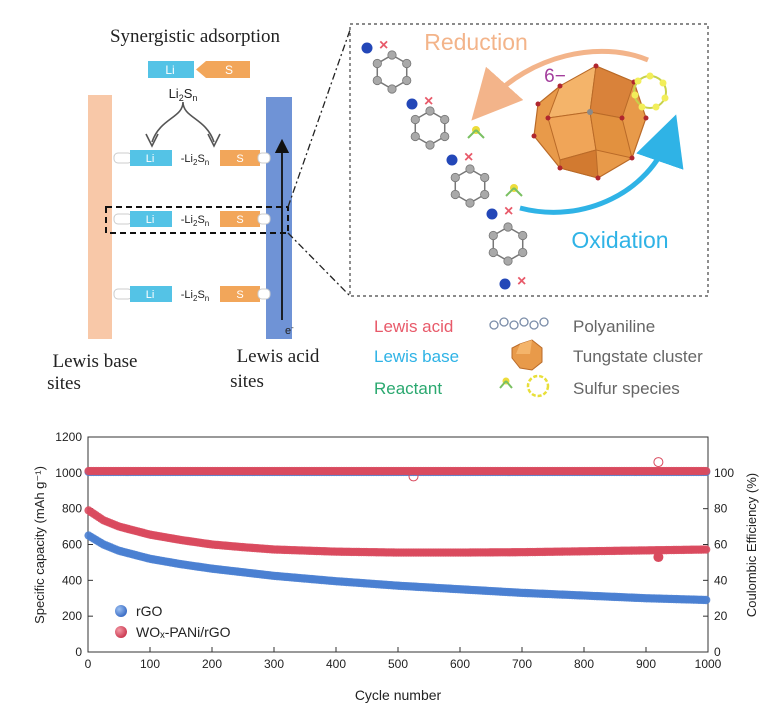 This screenshot has height=709, width=775. What do you see at coordinates (199, 69) in the screenshot?
I see `free-li-s-molecule: Li S` at bounding box center [199, 69].